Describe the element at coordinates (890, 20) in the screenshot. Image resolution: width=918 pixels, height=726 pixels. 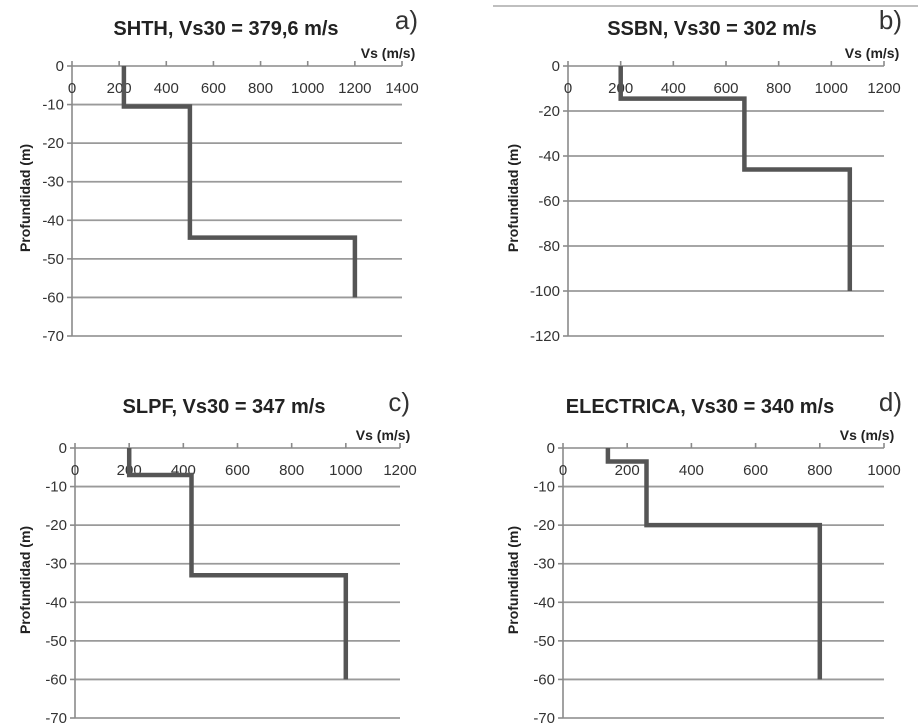
I see `panel-letter: b)` at that location.